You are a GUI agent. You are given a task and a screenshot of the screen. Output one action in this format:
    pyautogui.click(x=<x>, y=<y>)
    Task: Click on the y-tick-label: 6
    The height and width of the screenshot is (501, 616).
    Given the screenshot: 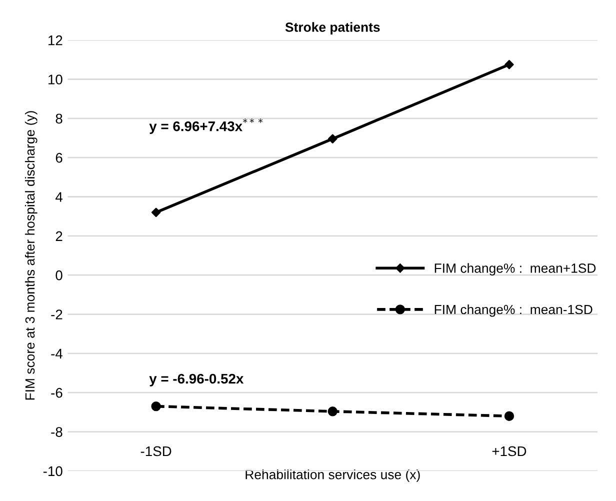 What is the action you would take?
    pyautogui.click(x=59, y=157)
    